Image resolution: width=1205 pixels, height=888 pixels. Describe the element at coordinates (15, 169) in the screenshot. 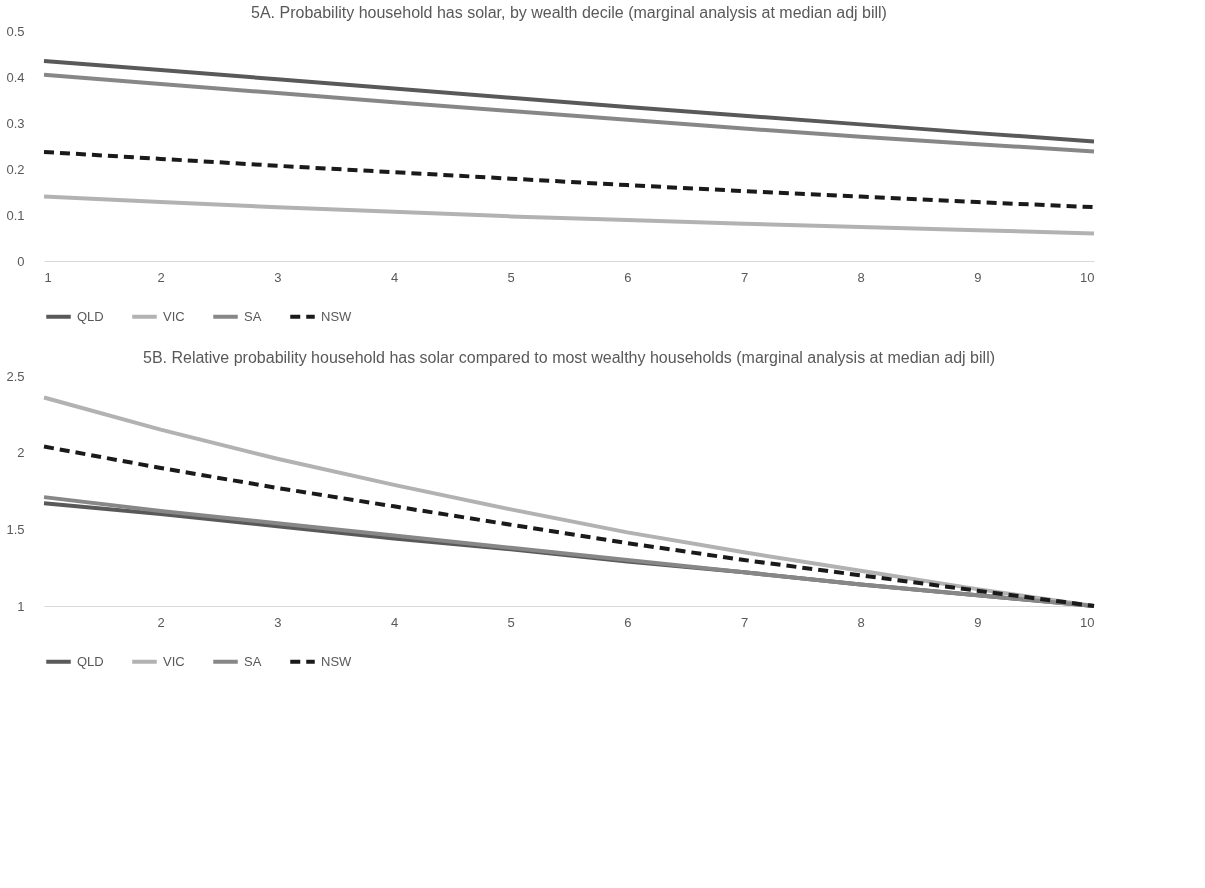

I see `y-tick-label: 0.2` at that location.